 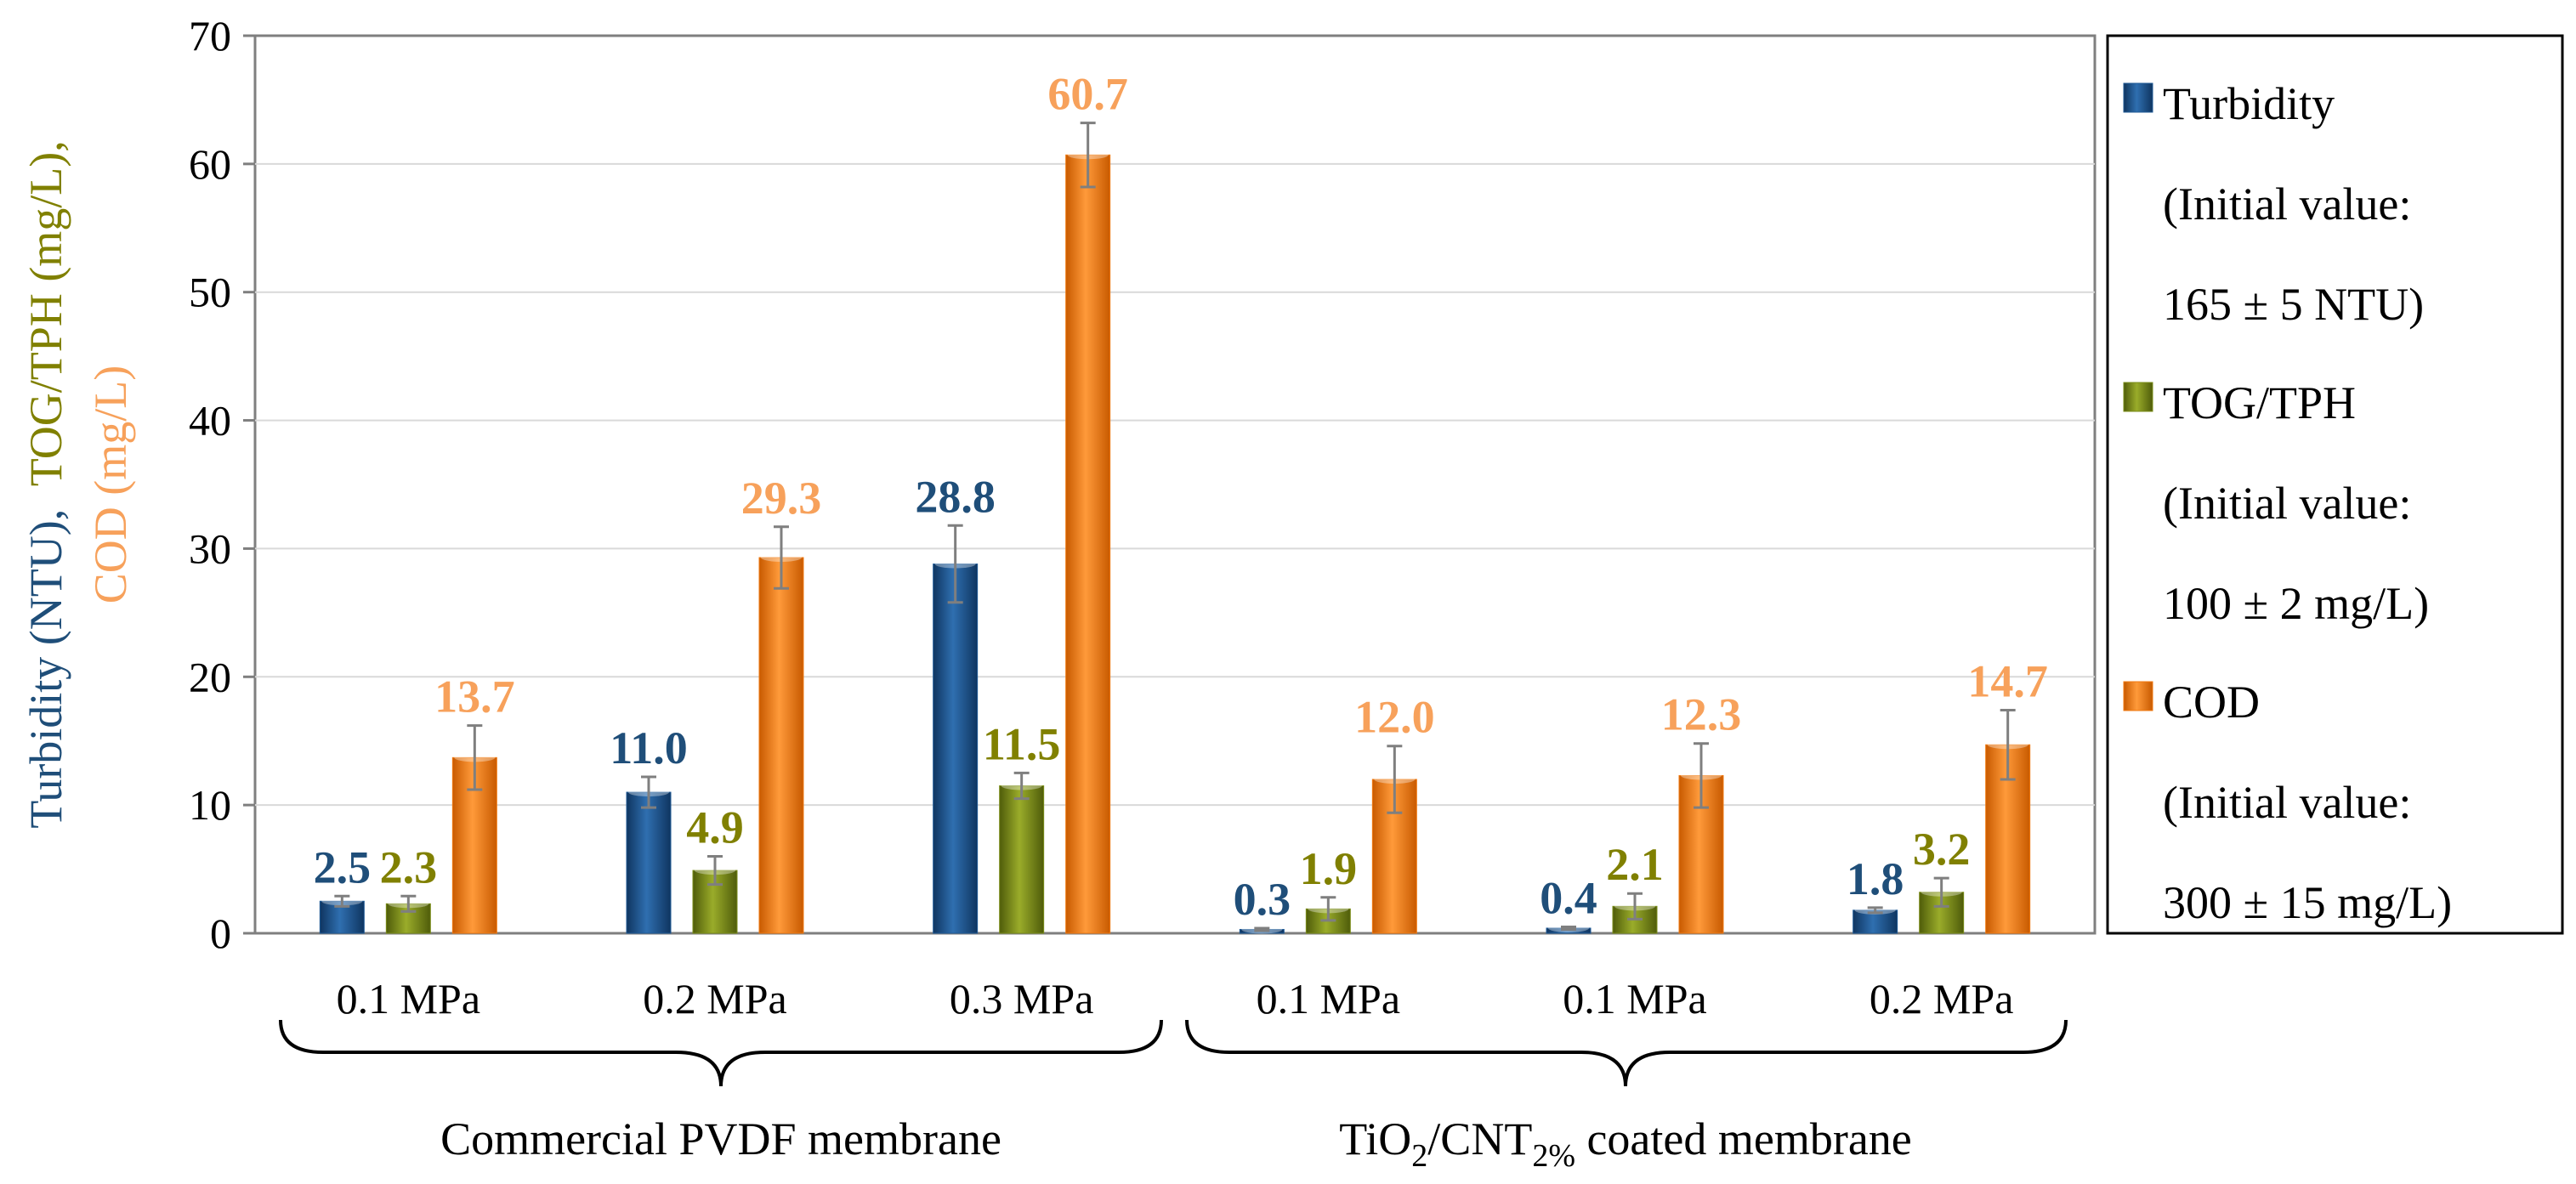 What do you see at coordinates (1702, 714) in the screenshot?
I see `data-label: 12.3` at bounding box center [1702, 714].